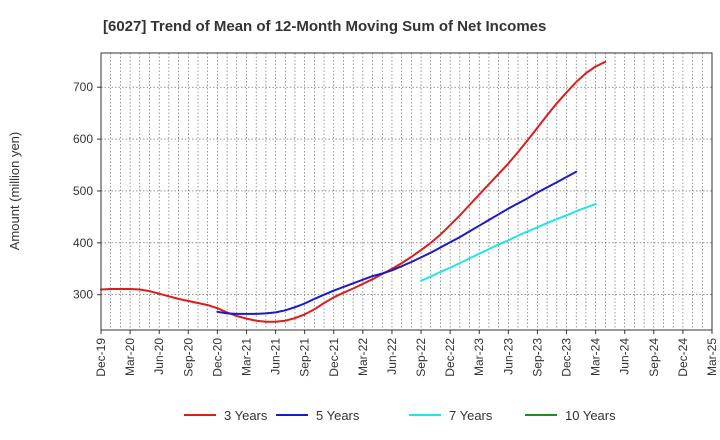 The width and height of the screenshot is (720, 440). I want to click on y-tick-label: 600, so click(83, 139).